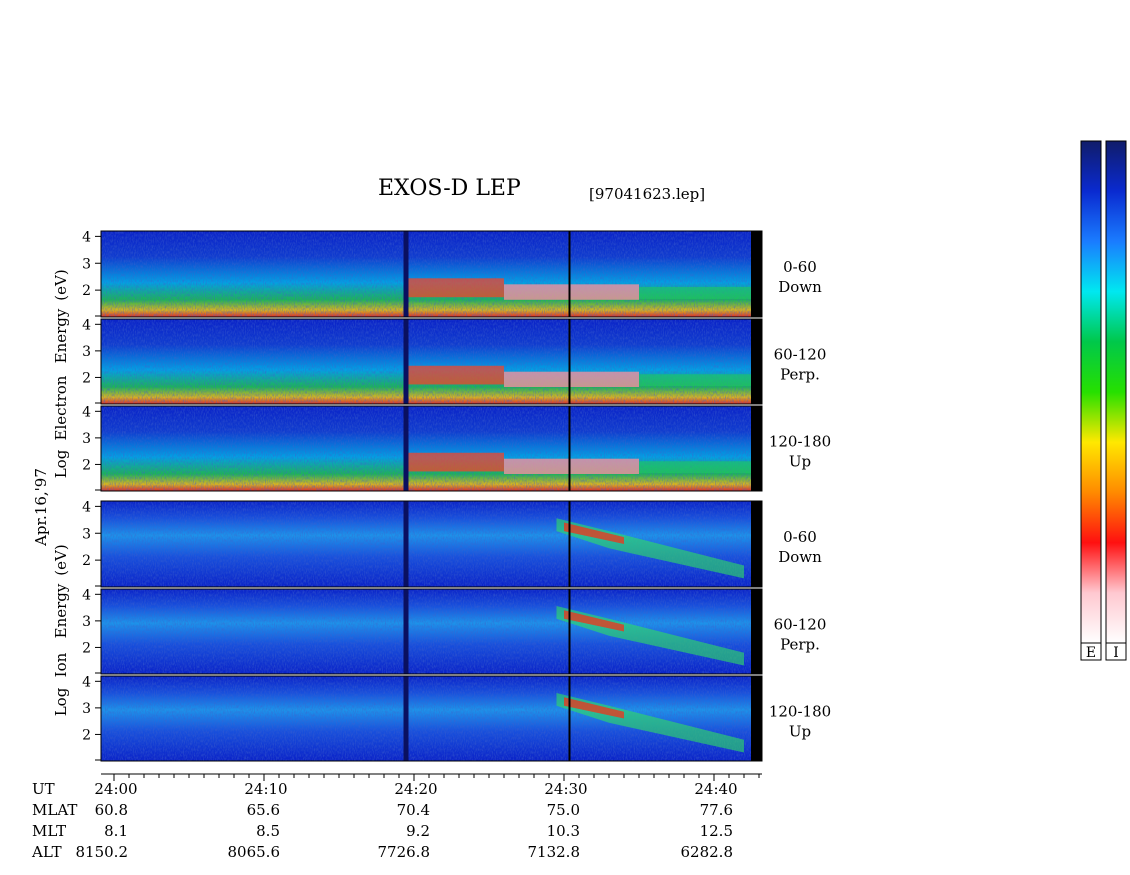 Image resolution: width=1130 pixels, height=875 pixels. Describe the element at coordinates (415, 789) in the screenshot. I see `x-tick-label: 24:20` at that location.